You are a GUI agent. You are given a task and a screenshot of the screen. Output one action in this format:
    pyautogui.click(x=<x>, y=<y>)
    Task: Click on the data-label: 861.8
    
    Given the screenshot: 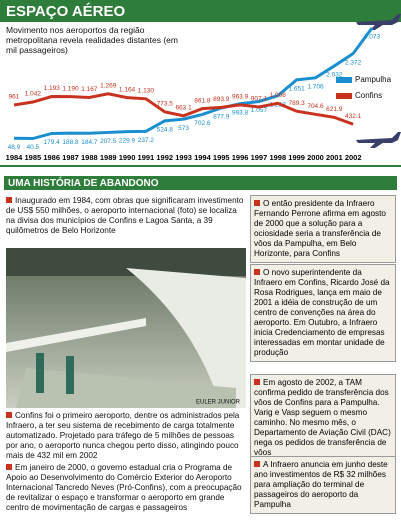 What is the action you would take?
    pyautogui.click(x=202, y=100)
    